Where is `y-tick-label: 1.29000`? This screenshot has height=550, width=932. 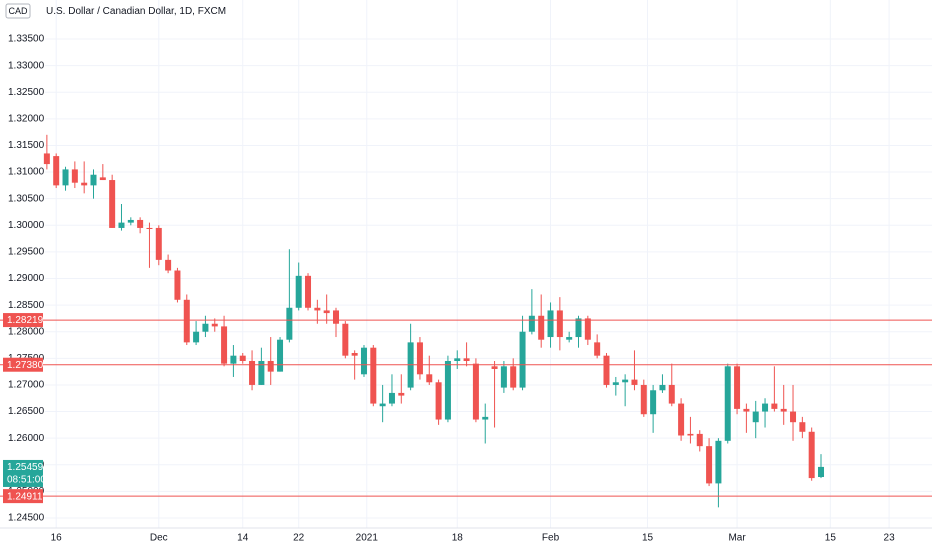 y-tick-label: 1.29000 is located at coordinates (26, 278).